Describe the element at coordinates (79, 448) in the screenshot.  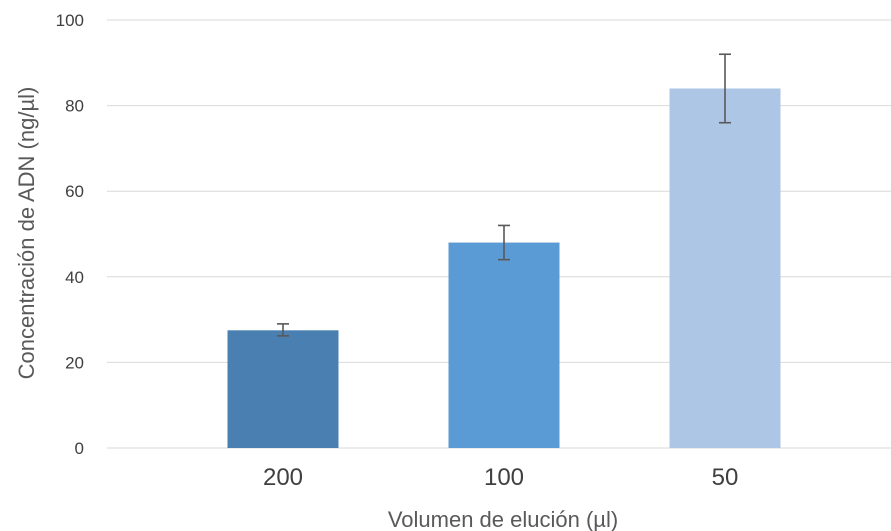
I see `y-tick-label: 0` at that location.